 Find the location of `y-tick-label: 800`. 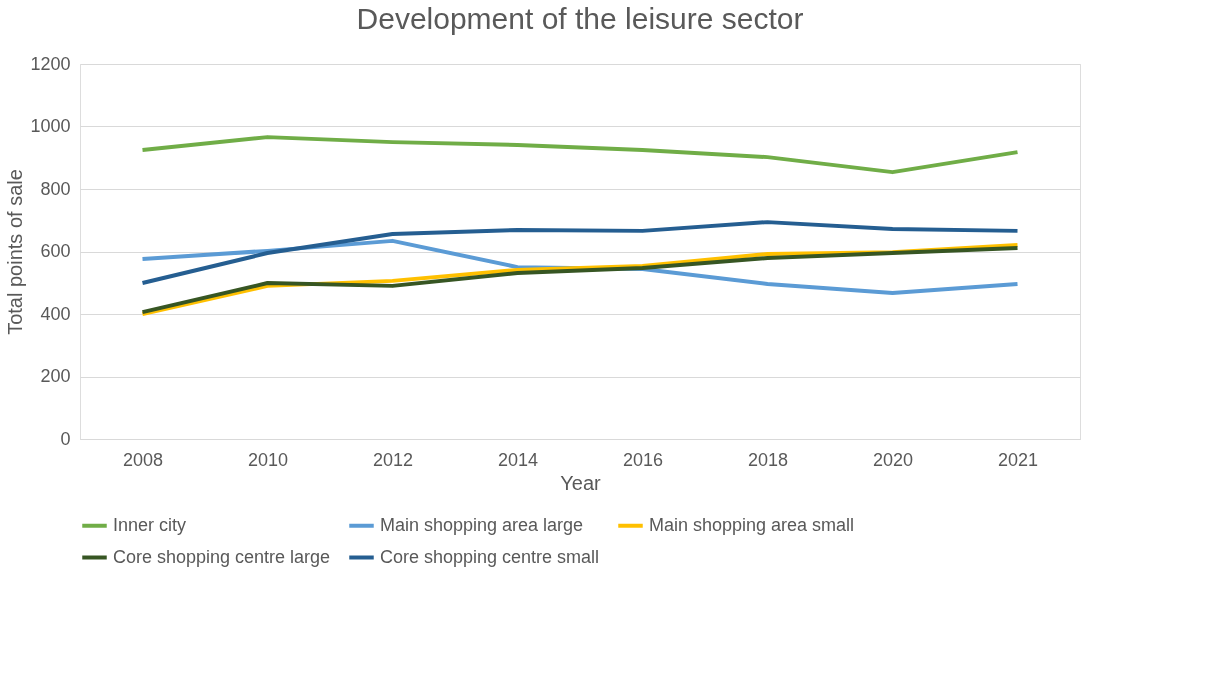

y-tick-label: 800 is located at coordinates (55, 188).